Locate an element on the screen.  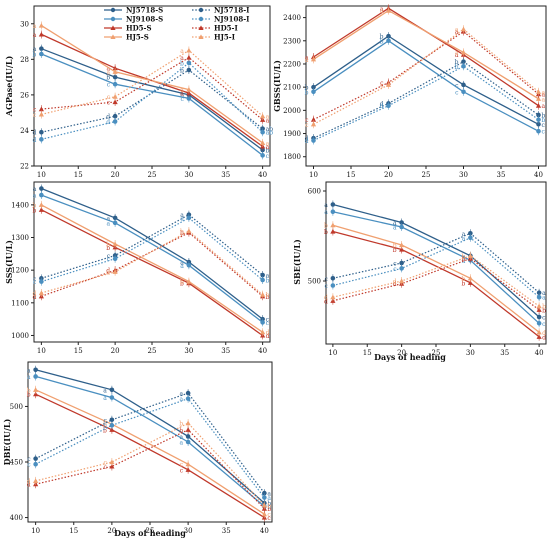
panel-sbe-line-nj9108-i is located at coordinates (436, 267).